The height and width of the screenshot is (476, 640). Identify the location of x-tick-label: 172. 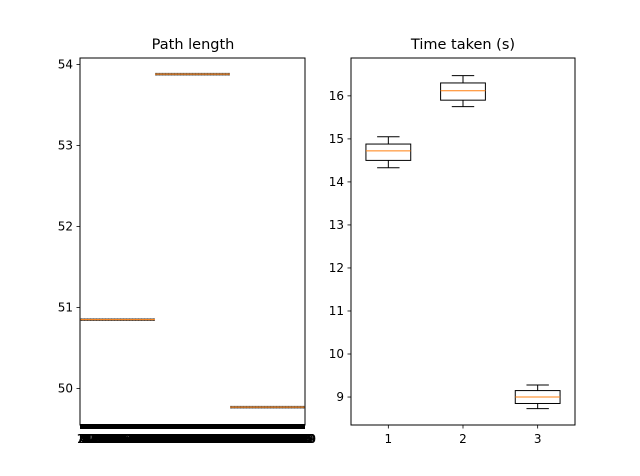
(208, 439).